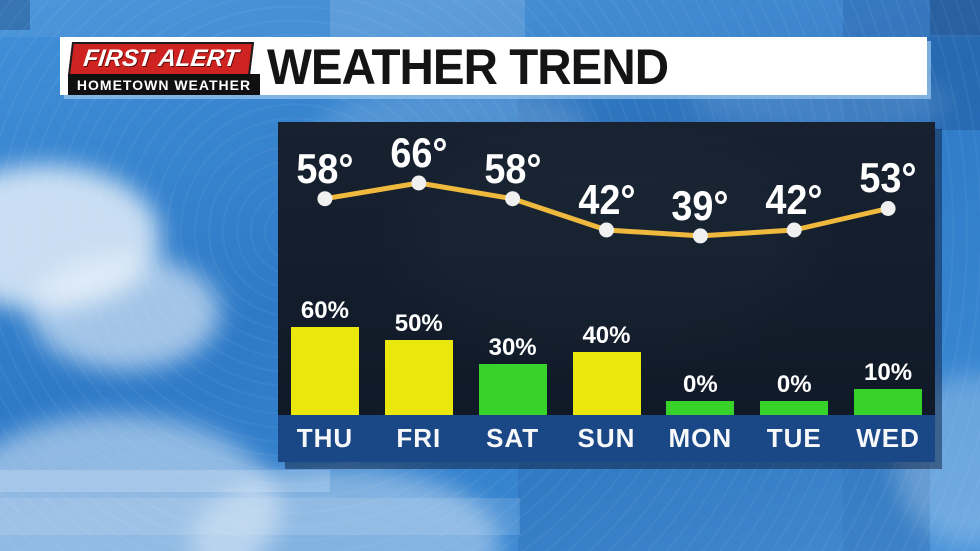  I want to click on day-label: THU, so click(325, 438).